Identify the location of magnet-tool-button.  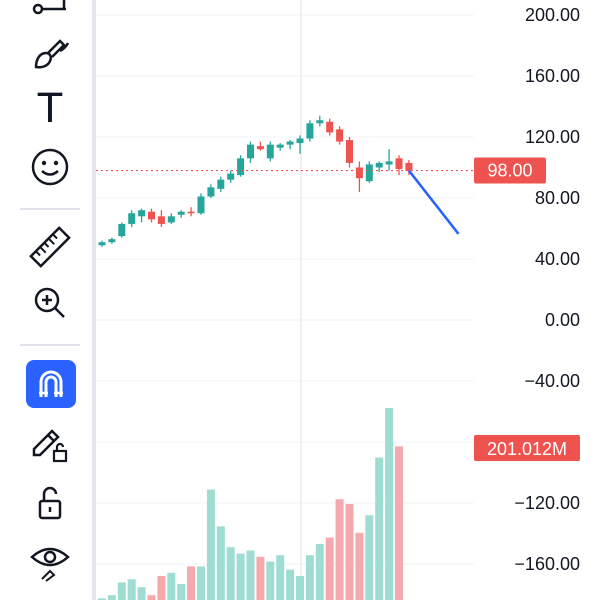
(51, 384).